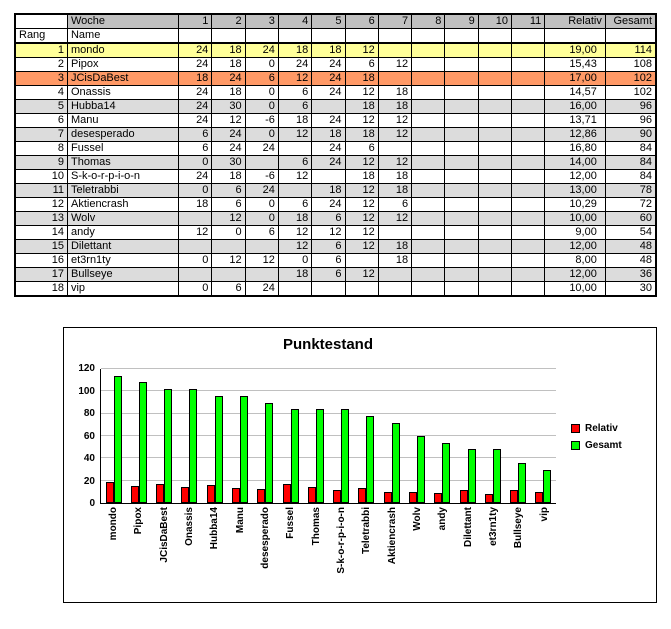 Image resolution: width=671 pixels, height=629 pixels. Describe the element at coordinates (630, 106) in the screenshot. I see `gesamt-cell: 96` at that location.